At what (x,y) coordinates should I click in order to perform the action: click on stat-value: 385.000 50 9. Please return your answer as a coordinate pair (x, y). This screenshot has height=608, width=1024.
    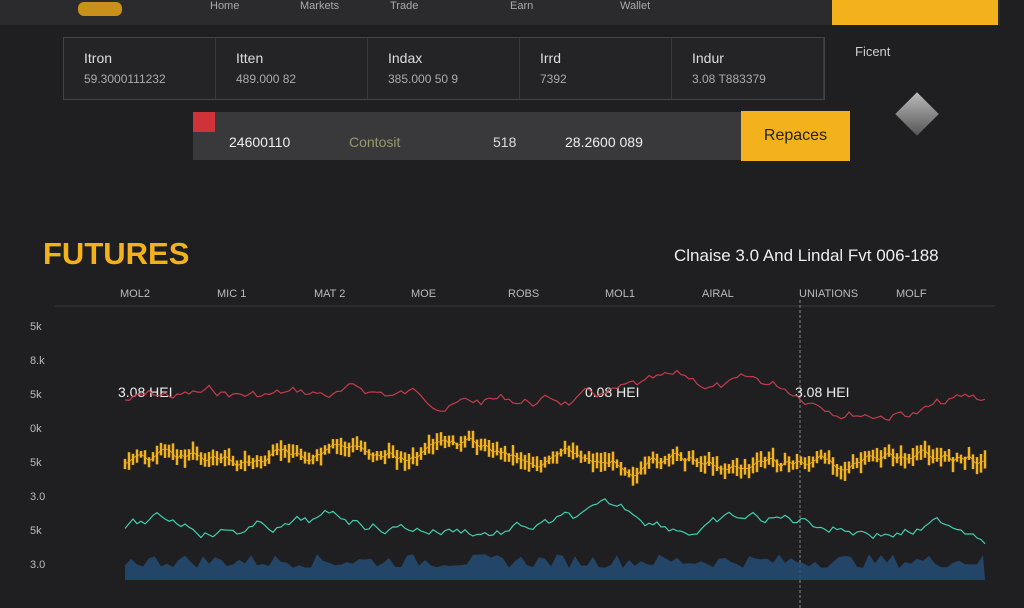
    Looking at the image, I should click on (423, 79).